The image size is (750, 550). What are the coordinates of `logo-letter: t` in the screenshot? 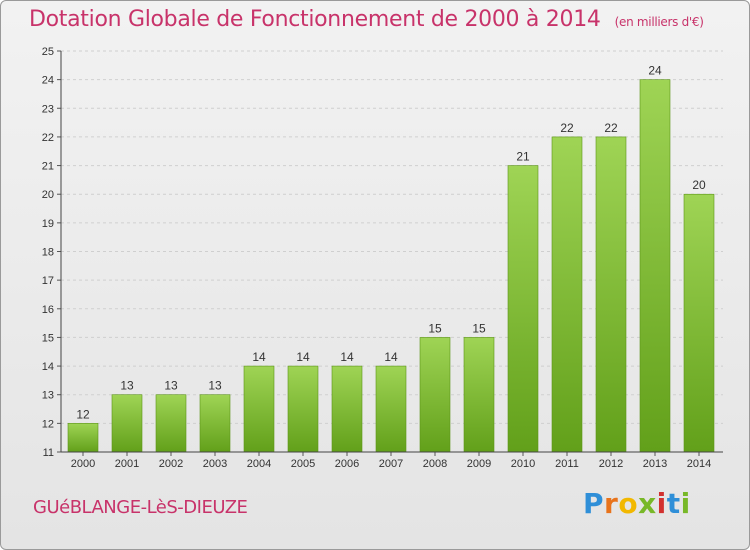 It's located at (673, 503).